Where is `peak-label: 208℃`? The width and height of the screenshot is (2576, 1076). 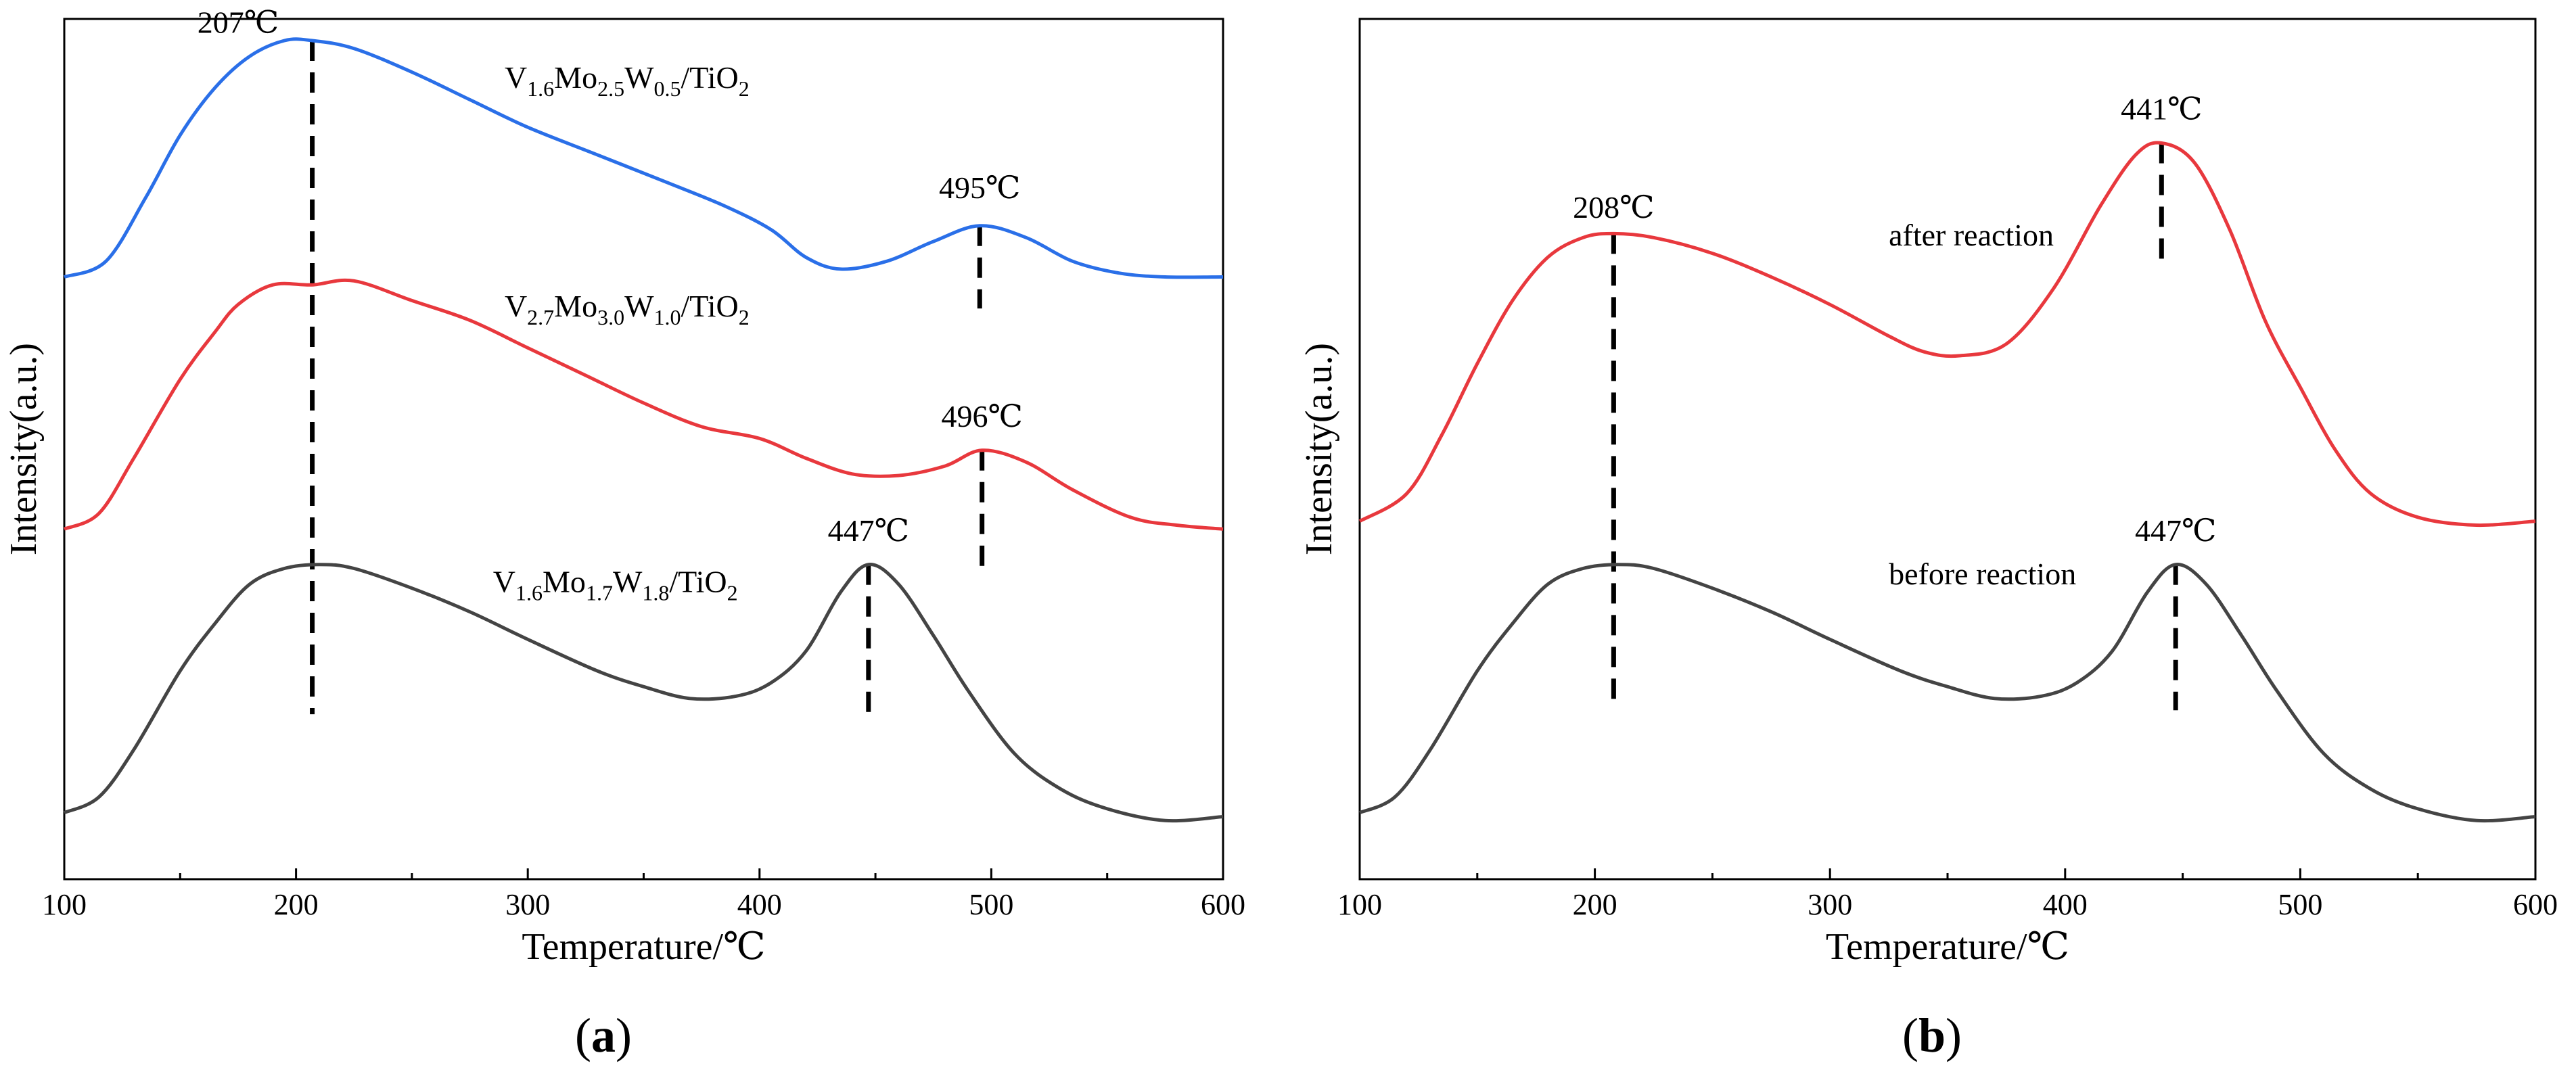
peak-label: 208℃ is located at coordinates (1613, 207).